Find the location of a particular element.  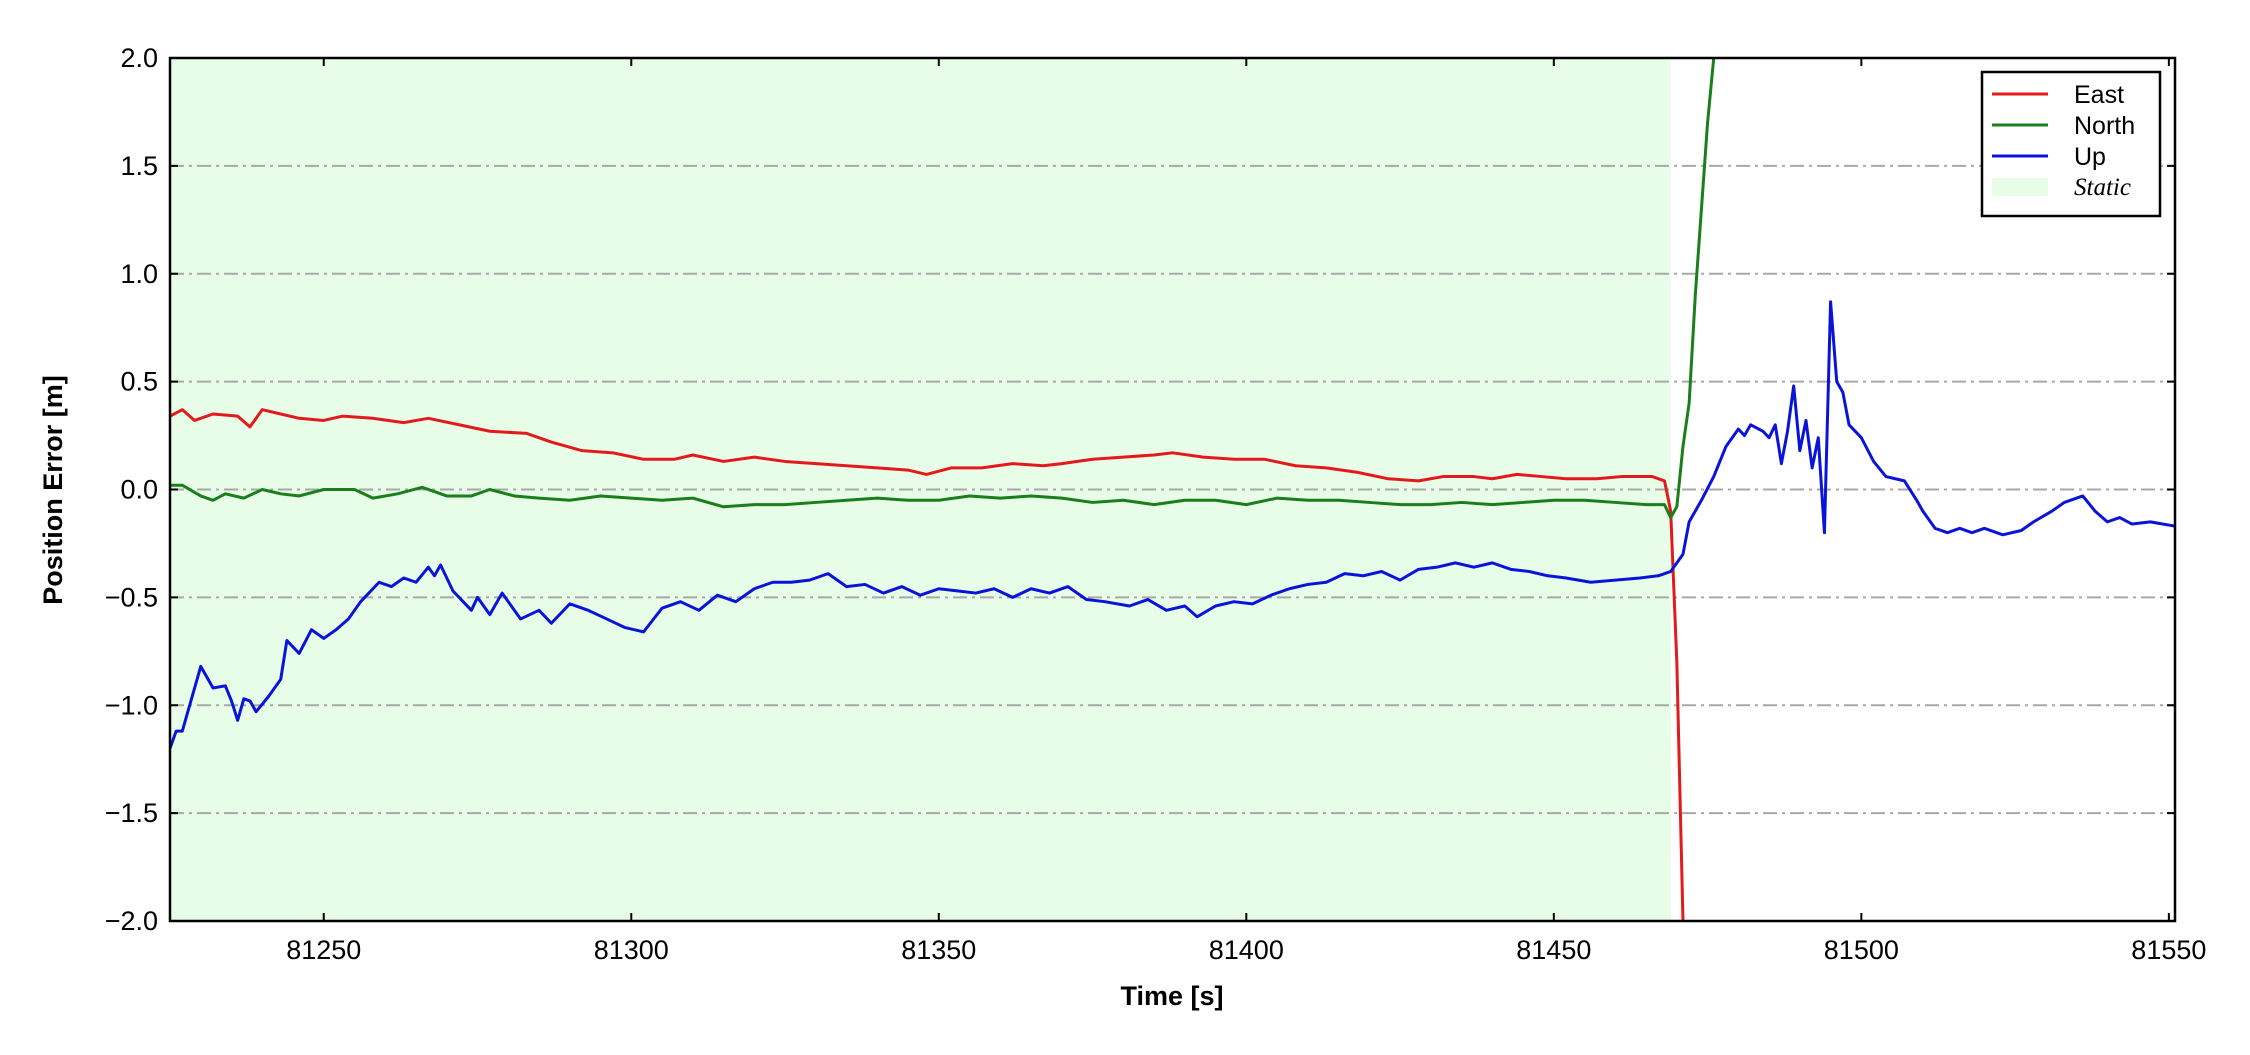

x-tick-label: 81350 is located at coordinates (938, 950).